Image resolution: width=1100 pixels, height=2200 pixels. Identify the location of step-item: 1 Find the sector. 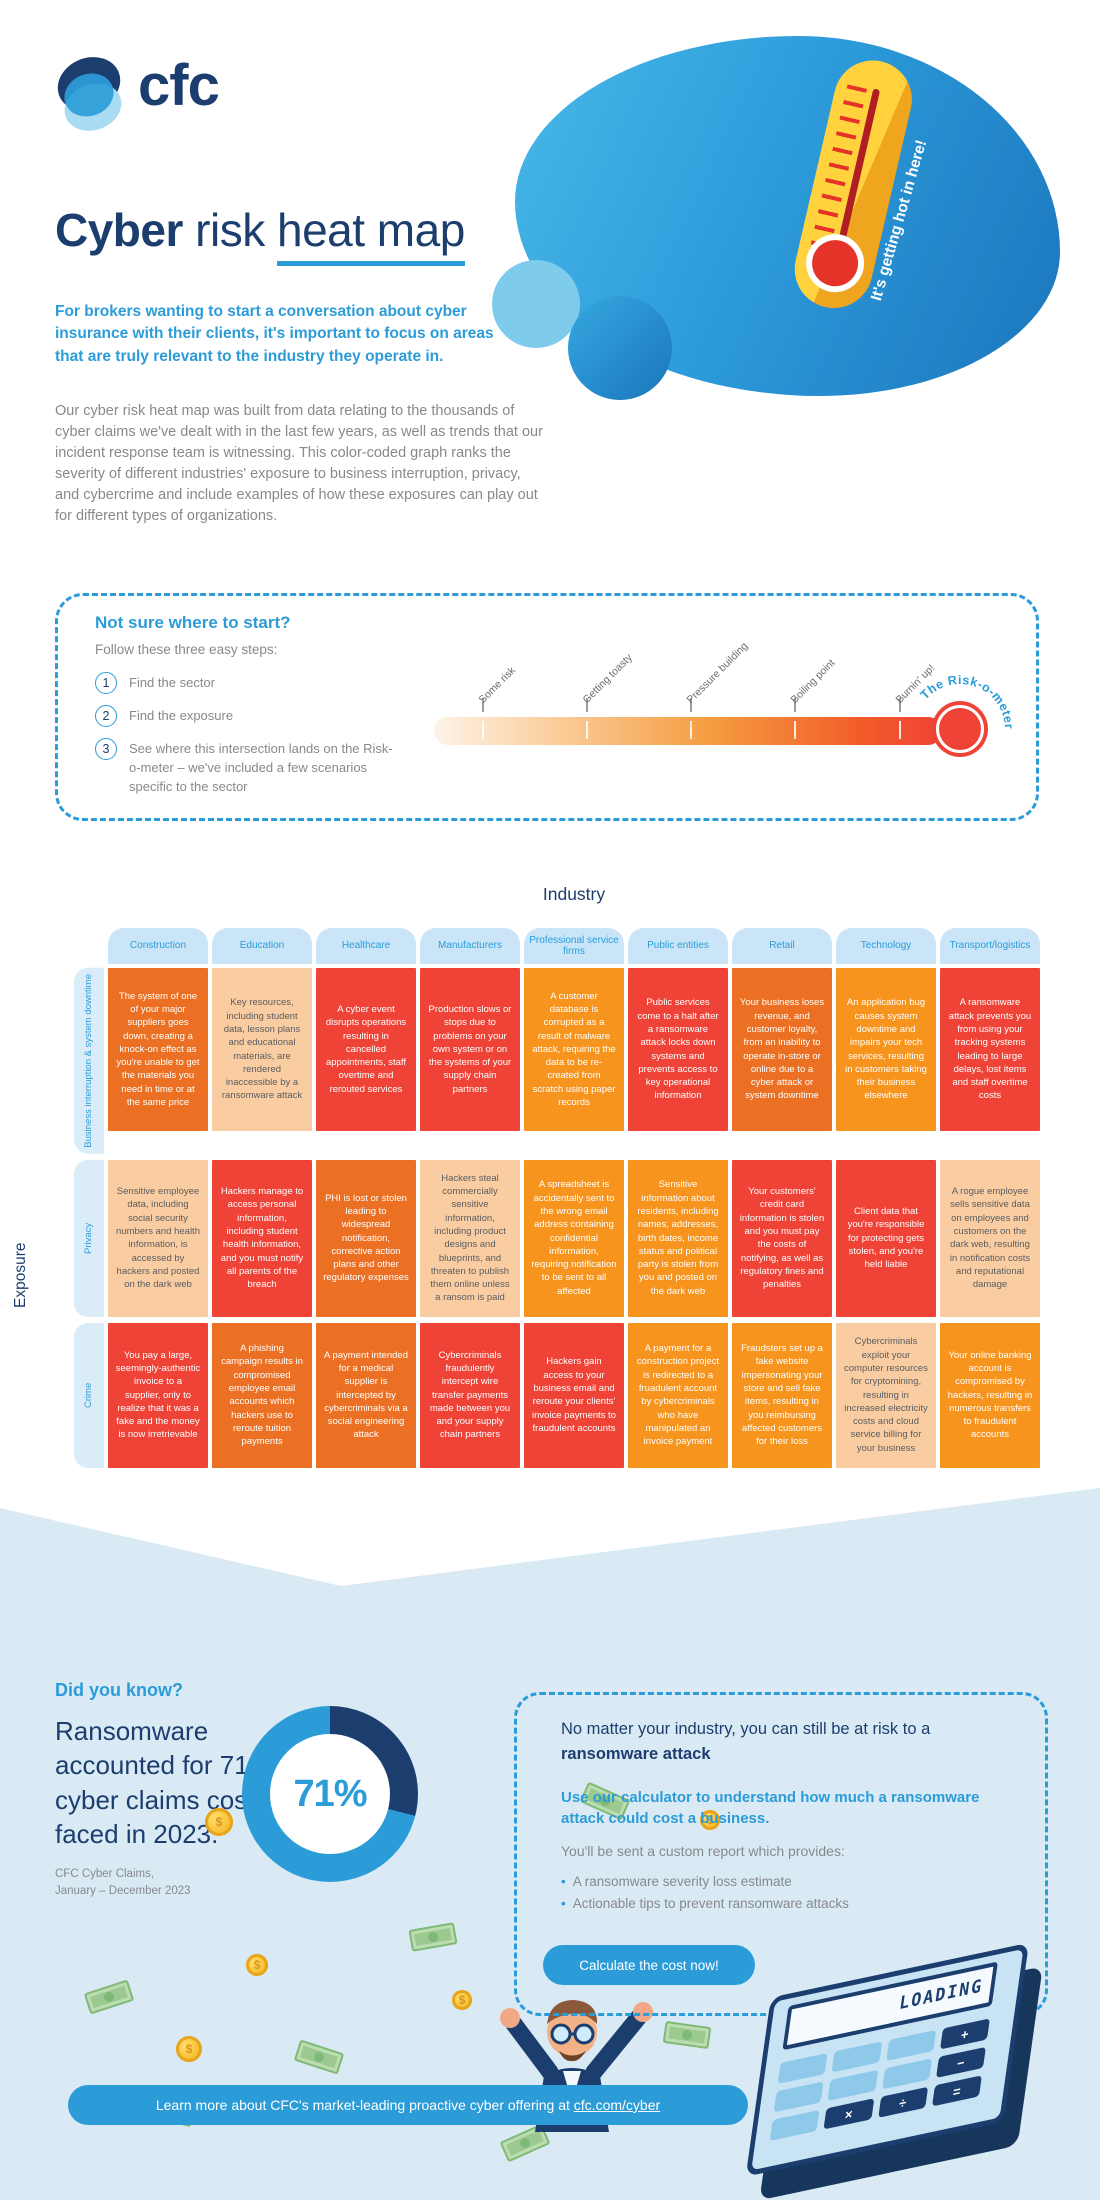
(244, 683).